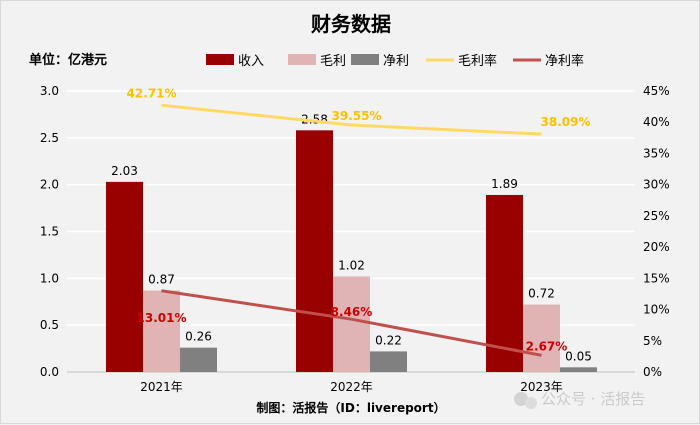 Image resolution: width=700 pixels, height=425 pixels. I want to click on bar-data-label: 0.22, so click(388, 340).